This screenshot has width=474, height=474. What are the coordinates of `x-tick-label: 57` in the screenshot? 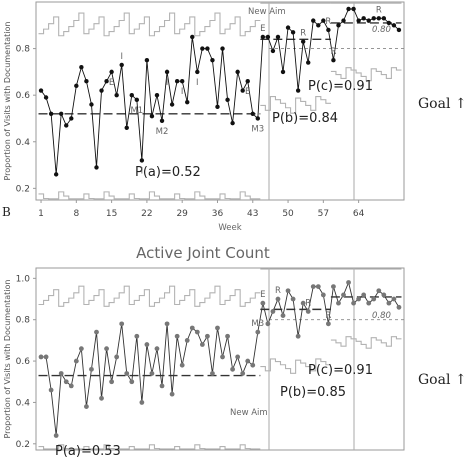 It's located at (323, 214).